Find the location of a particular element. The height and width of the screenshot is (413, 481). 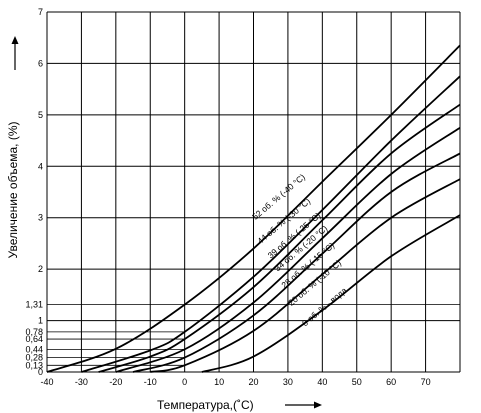

x-tick-label: 40 is located at coordinates (322, 382).